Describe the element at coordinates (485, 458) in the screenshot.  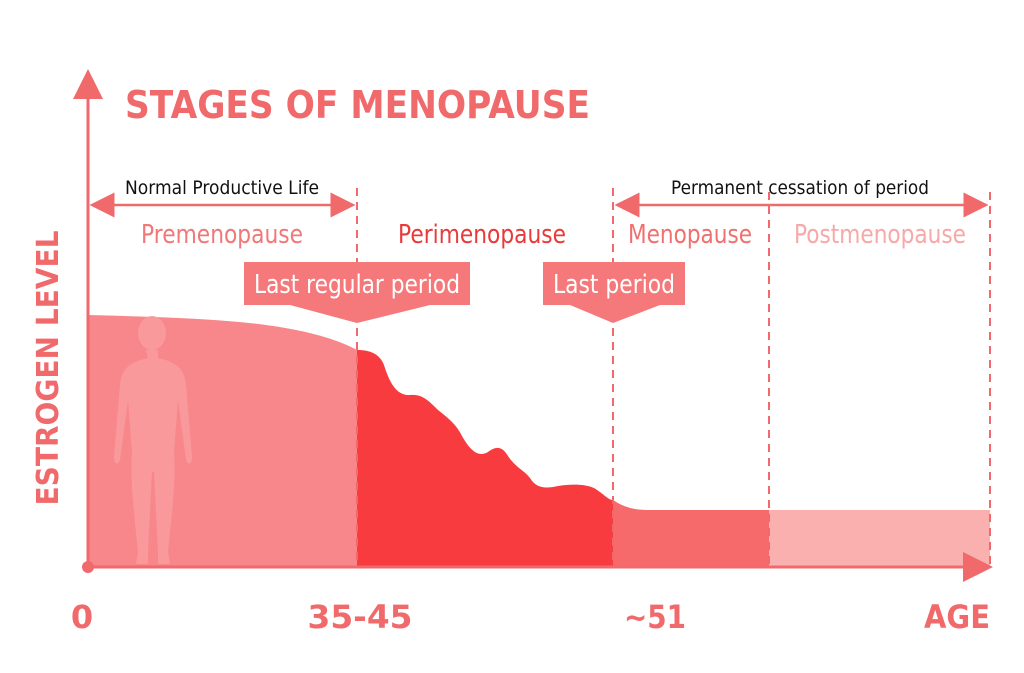
I see `perimenopause-area` at that location.